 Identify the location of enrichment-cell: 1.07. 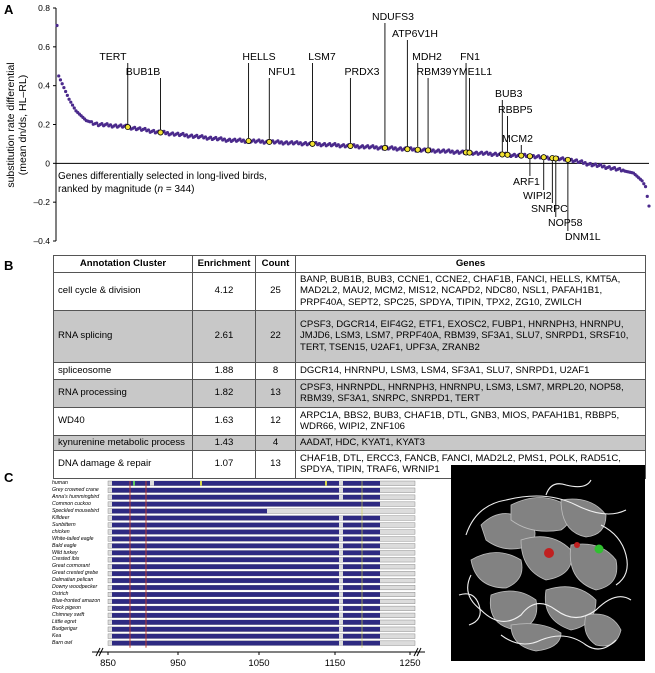
(224, 464).